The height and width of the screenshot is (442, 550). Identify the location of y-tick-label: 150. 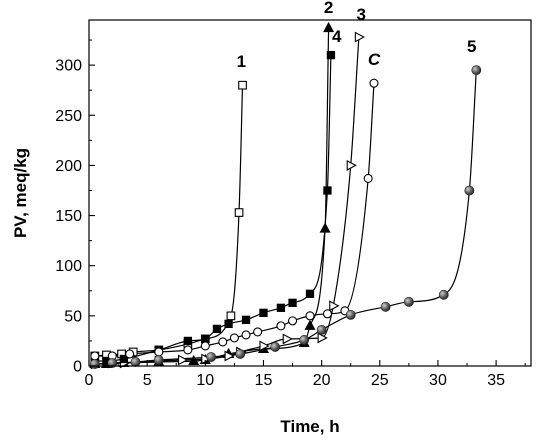
(68, 216).